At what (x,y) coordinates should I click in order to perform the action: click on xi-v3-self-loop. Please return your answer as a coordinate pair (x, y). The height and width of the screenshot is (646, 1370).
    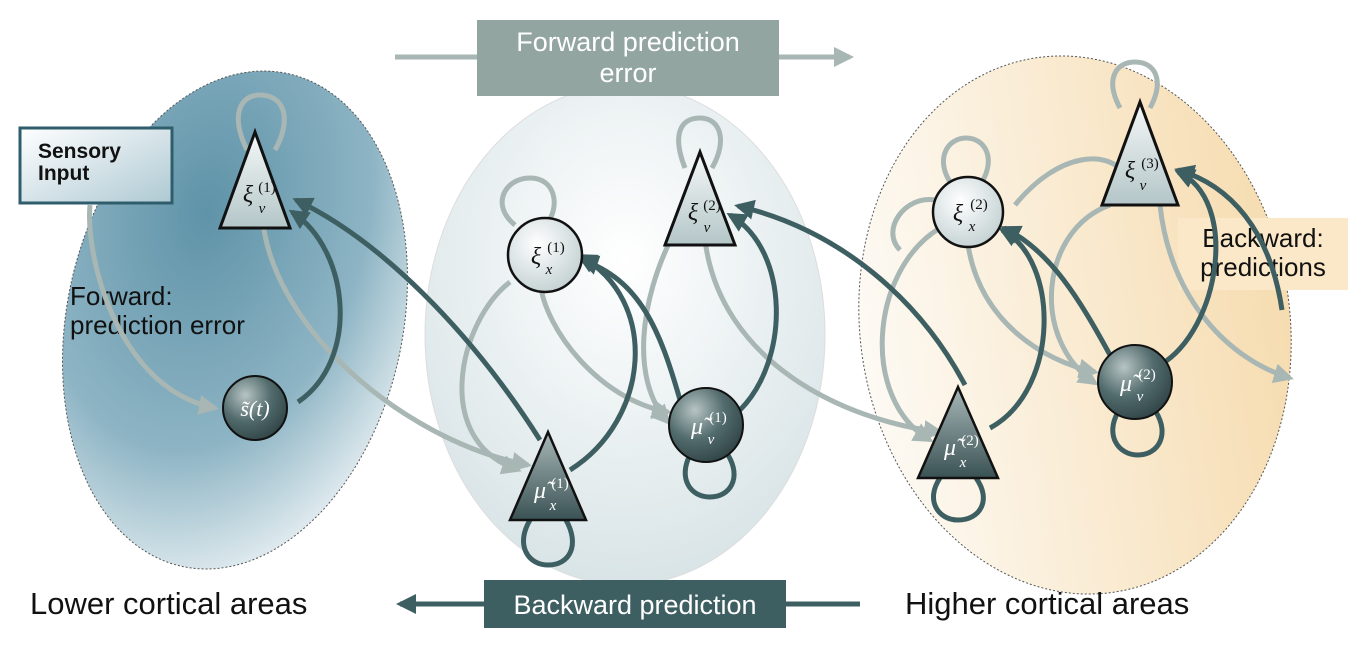
    Looking at the image, I should click on (1135, 84).